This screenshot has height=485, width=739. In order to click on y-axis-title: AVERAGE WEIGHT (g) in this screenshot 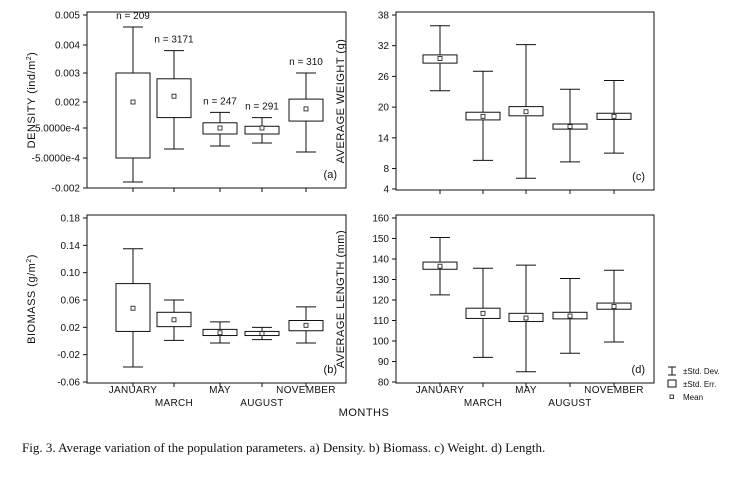, I will do `click(341, 101)`.